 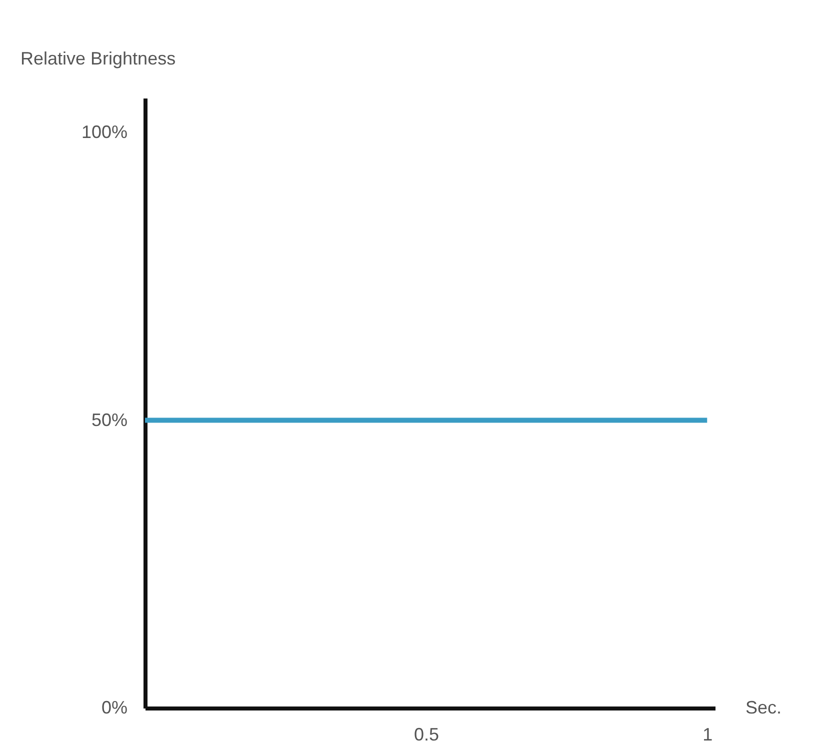 I want to click on y-tick-label: 50%, so click(x=109, y=420).